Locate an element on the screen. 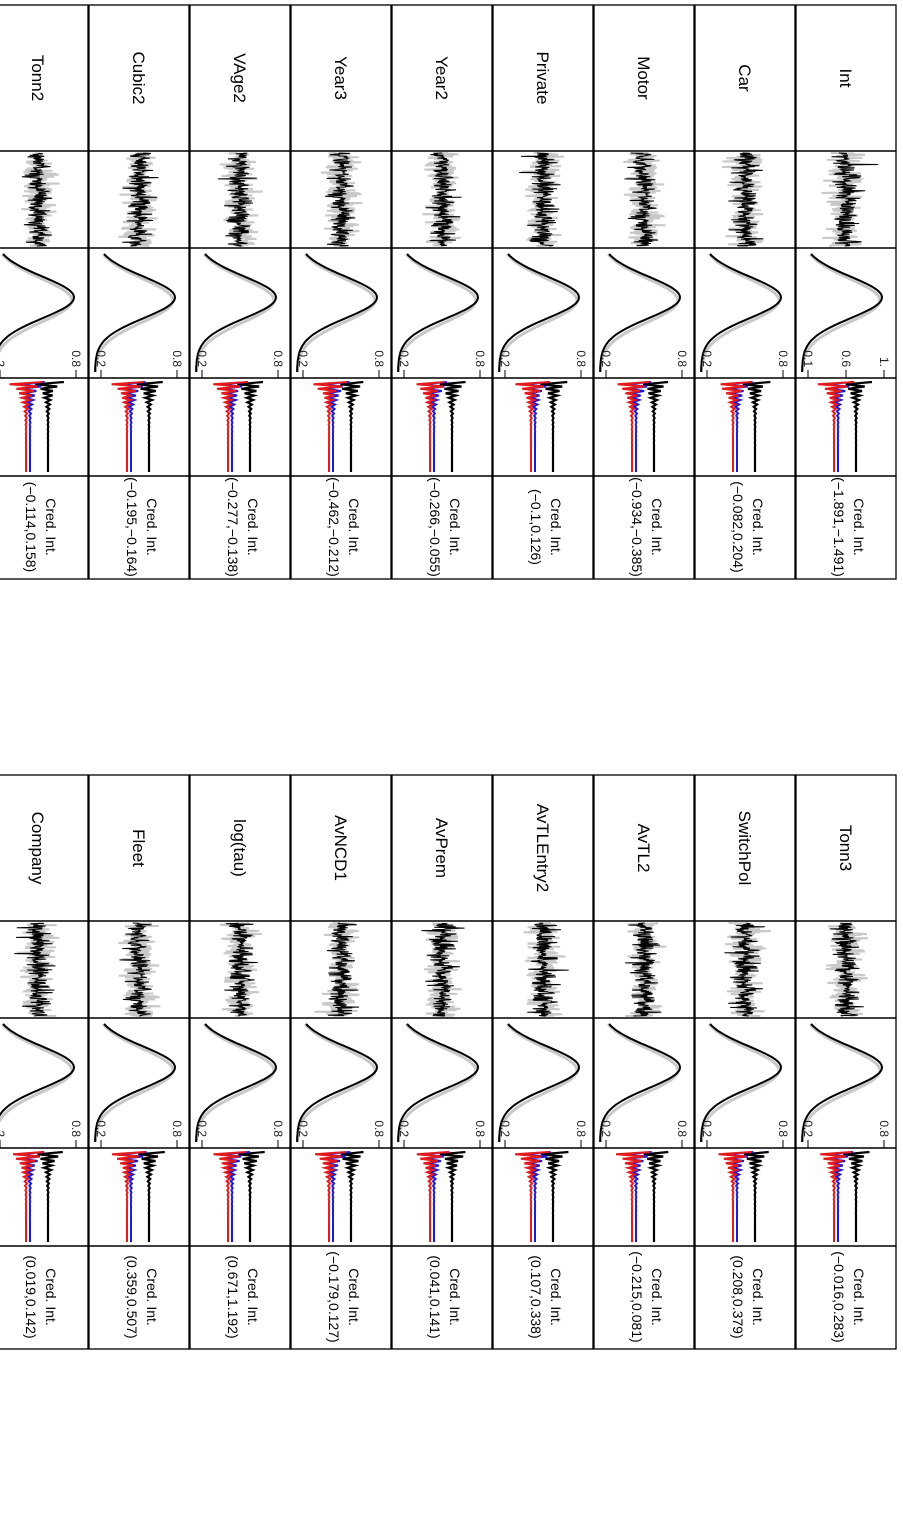 This screenshot has width=903, height=1521. parameter-name: AvTLEntry2 is located at coordinates (542, 848).